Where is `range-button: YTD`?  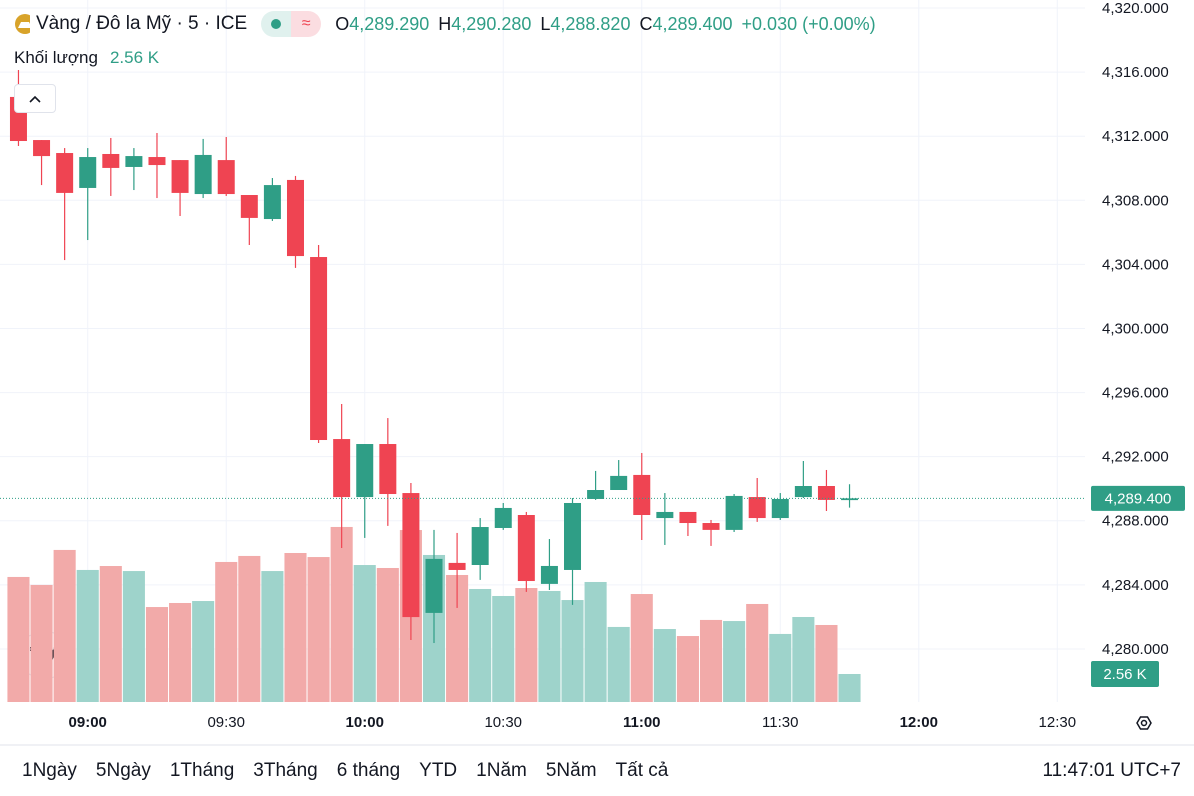 range-button: YTD is located at coordinates (438, 770).